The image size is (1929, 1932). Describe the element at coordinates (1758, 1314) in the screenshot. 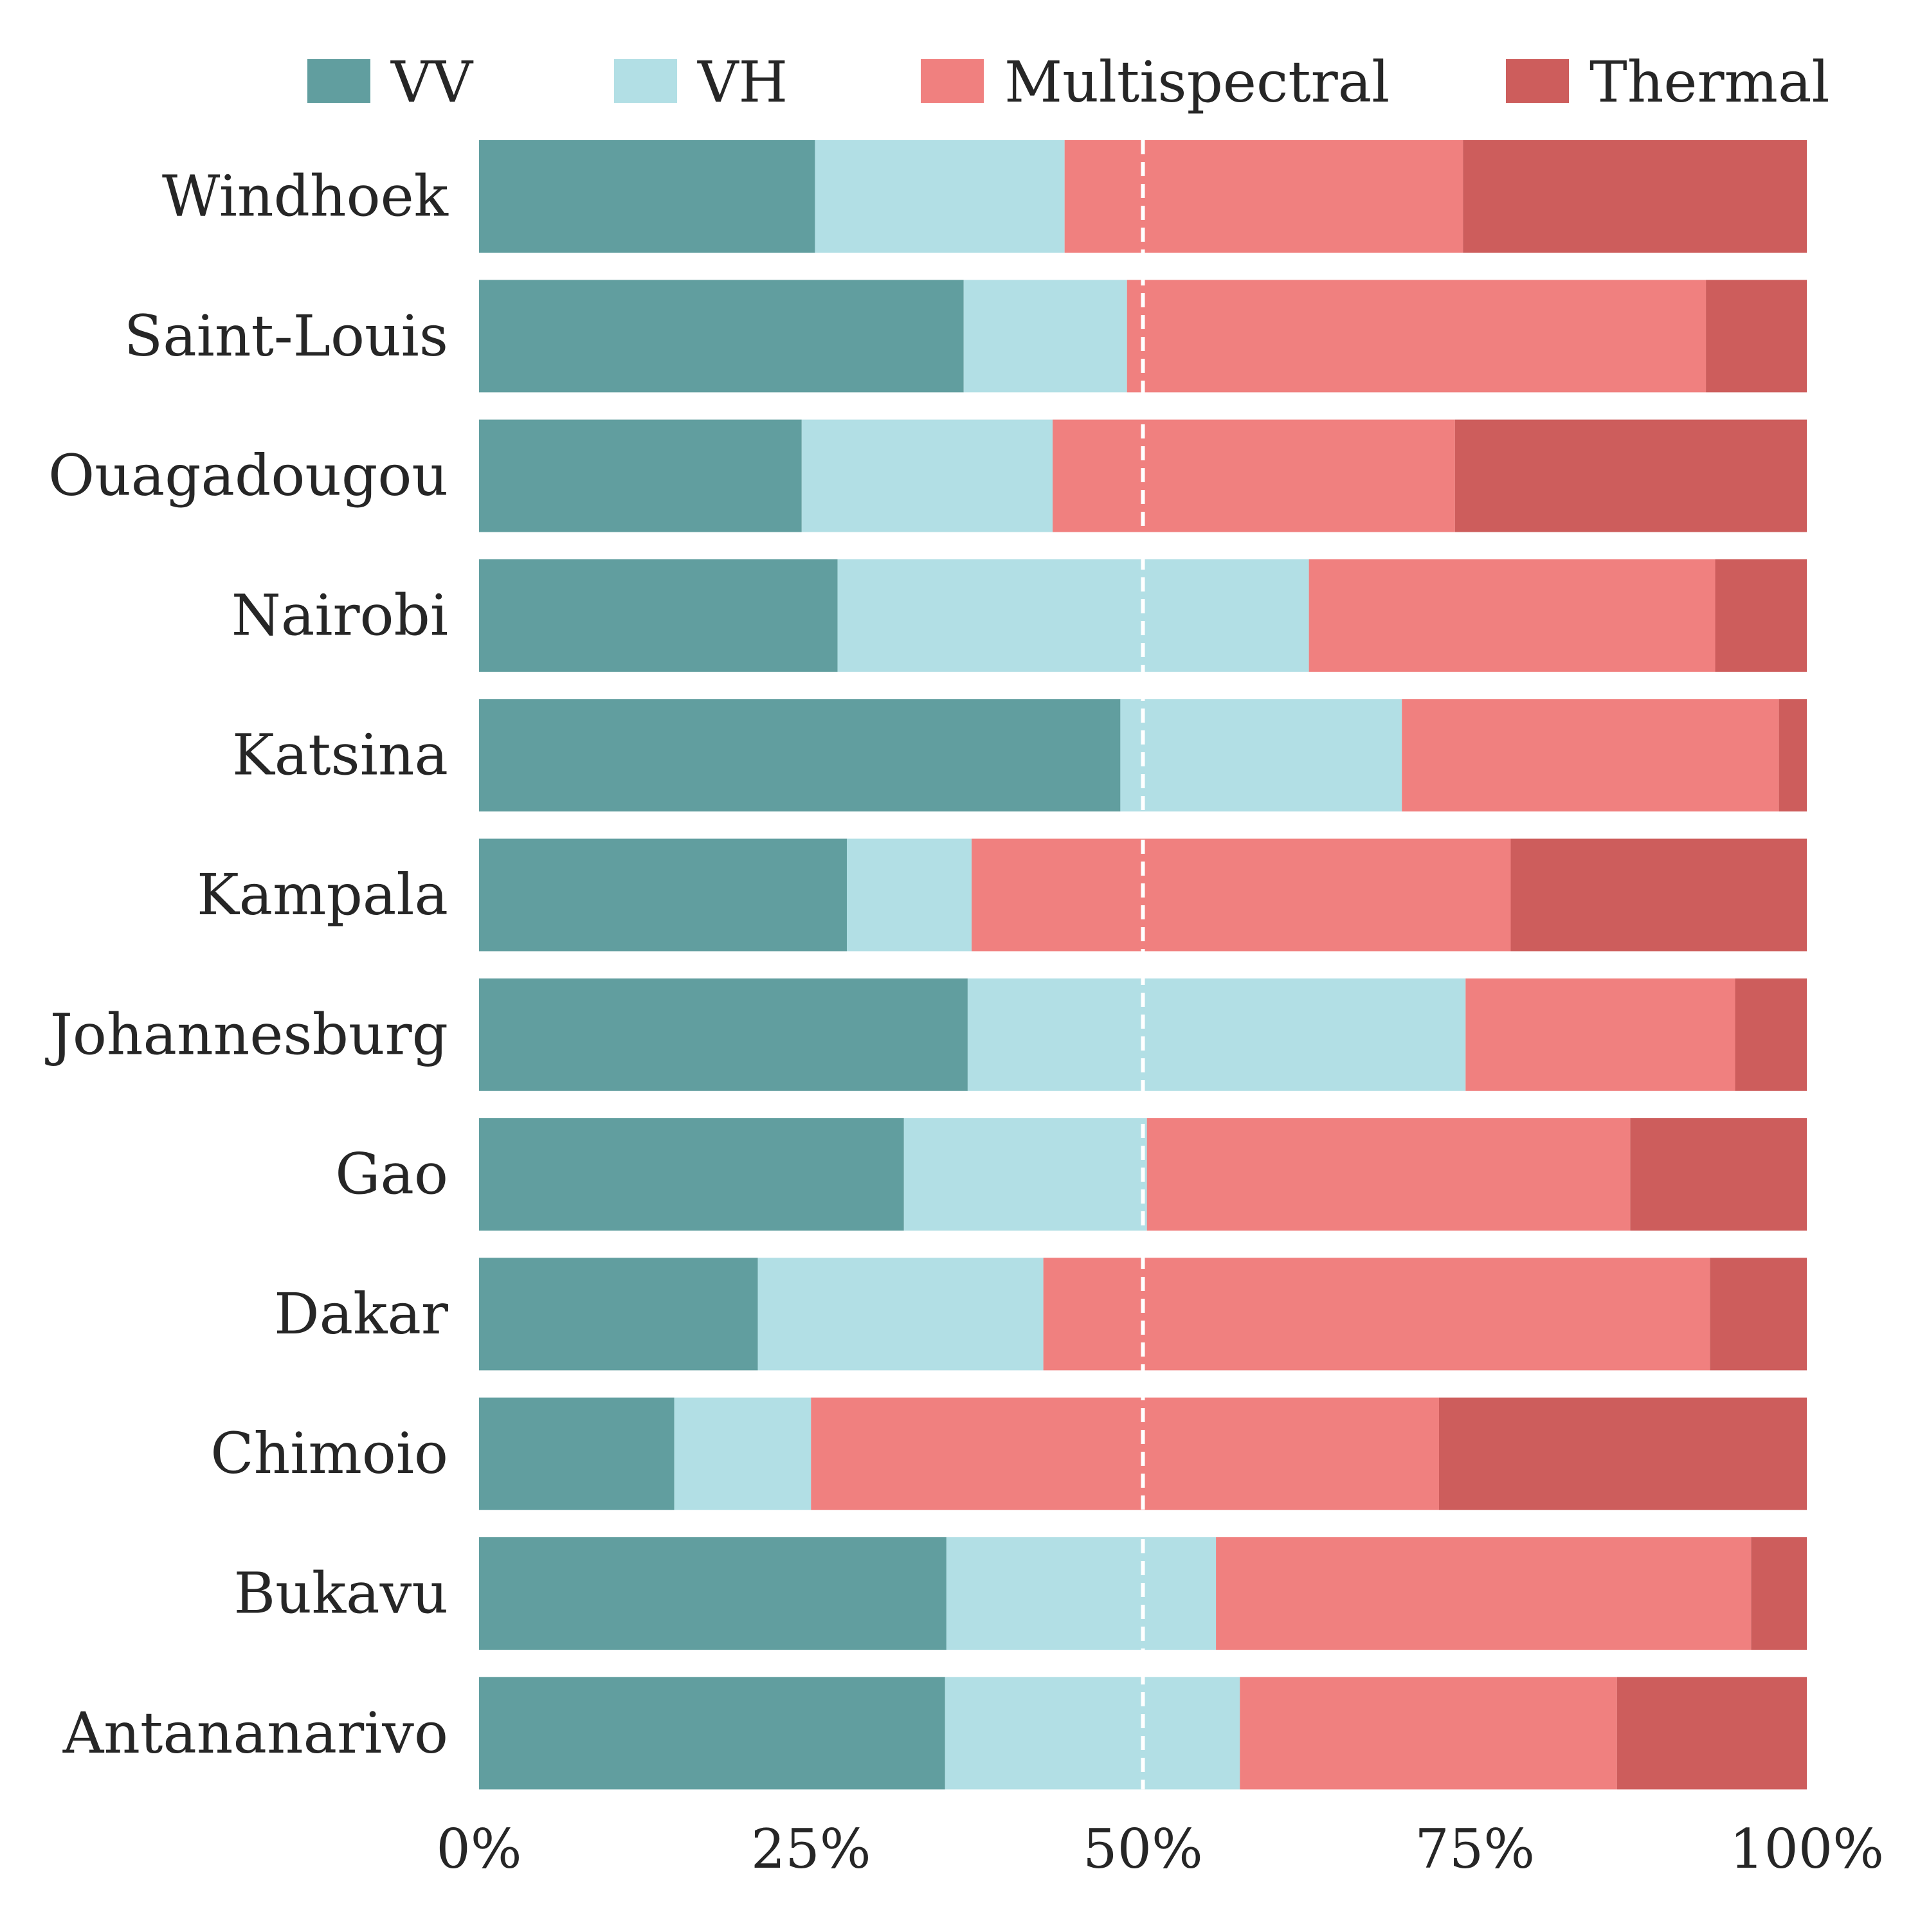

I see `bar-segment-dakar-thermal` at that location.